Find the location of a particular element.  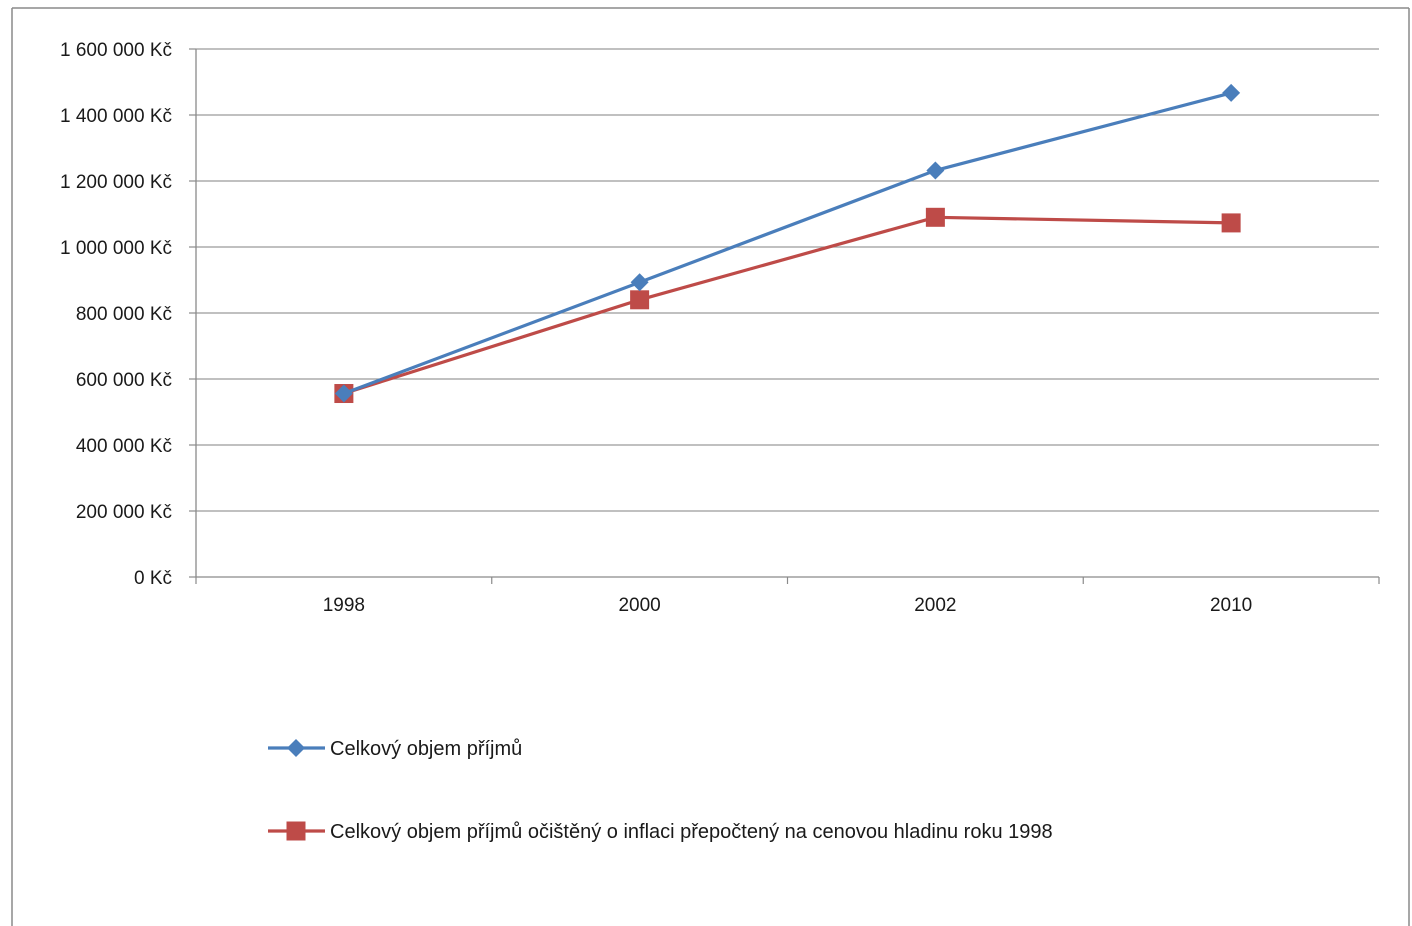

legend-label: Celkový objem příjmů is located at coordinates (426, 749).